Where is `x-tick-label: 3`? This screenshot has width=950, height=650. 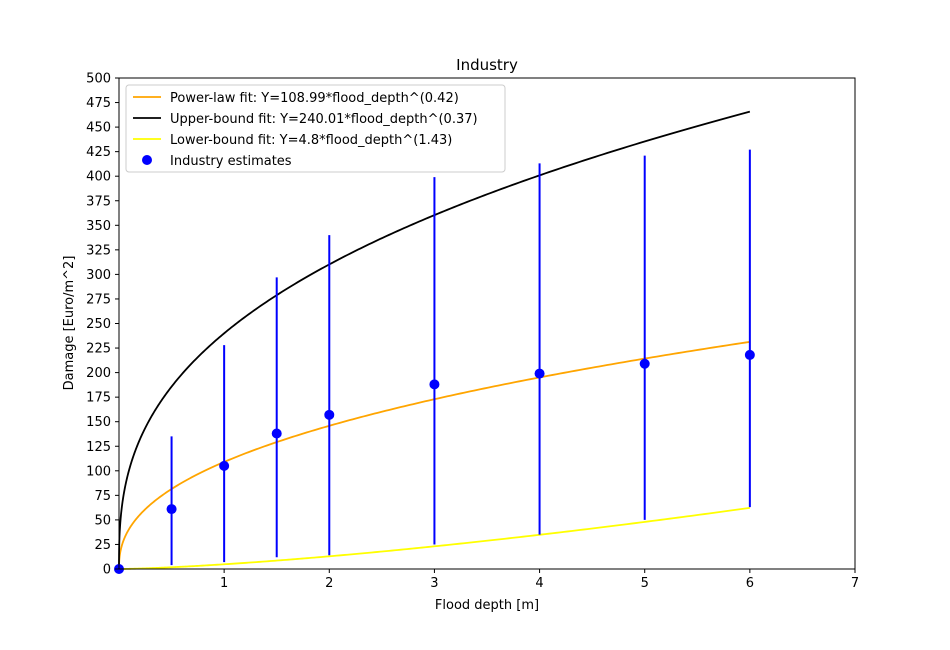
x-tick-label: 3 is located at coordinates (434, 583).